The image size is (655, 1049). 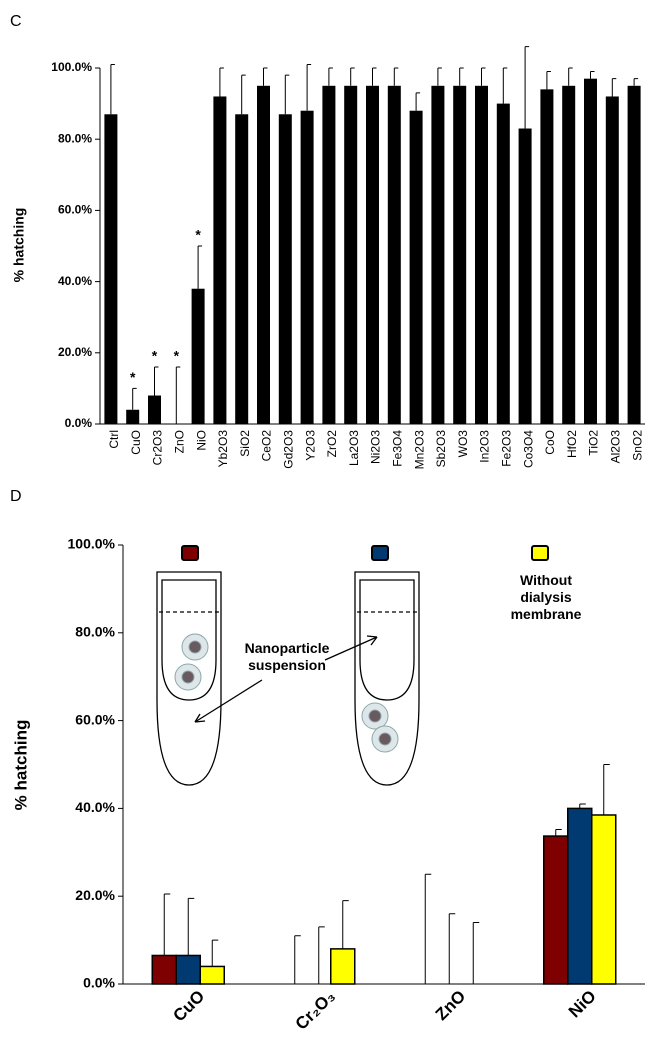 I want to click on panel-label: C, so click(x=16, y=21).